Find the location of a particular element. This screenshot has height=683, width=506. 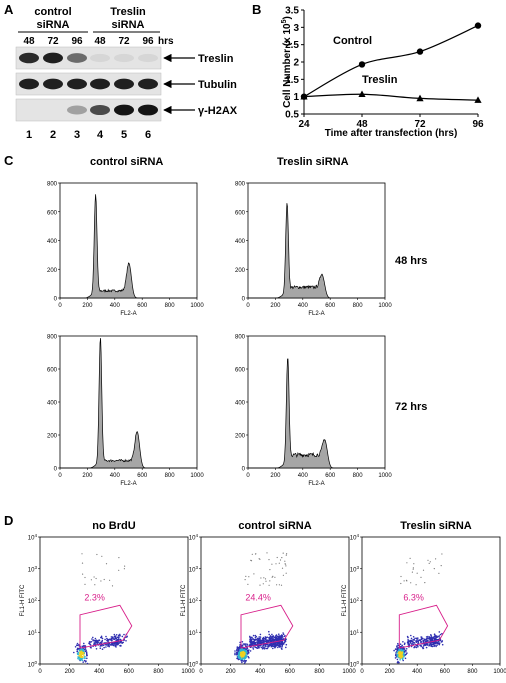

x-tick-label: 1000 is located at coordinates (385, 306).